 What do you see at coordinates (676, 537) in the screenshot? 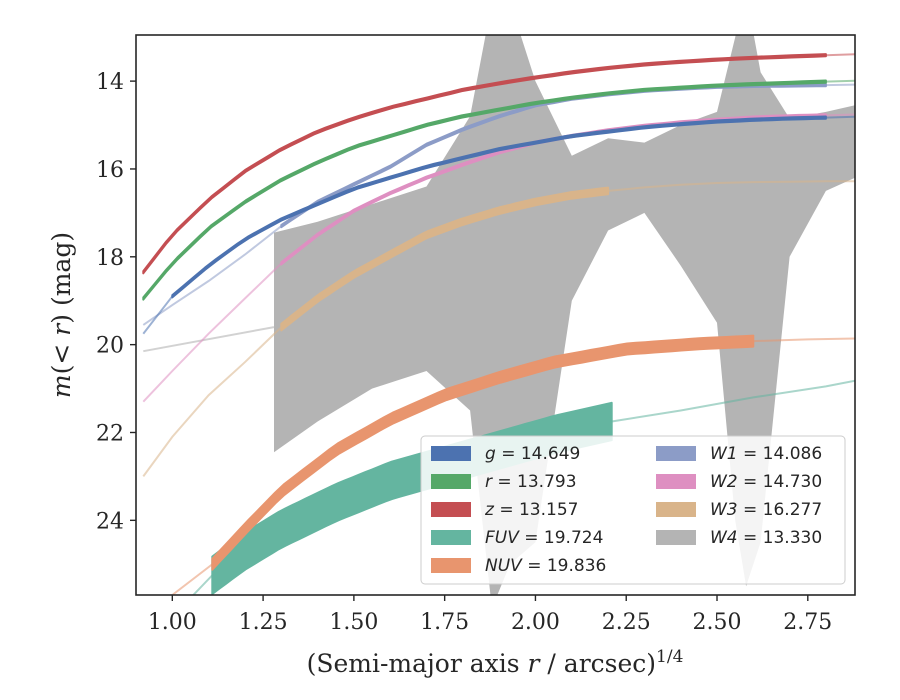
I see `legend-swatch-w4` at bounding box center [676, 537].